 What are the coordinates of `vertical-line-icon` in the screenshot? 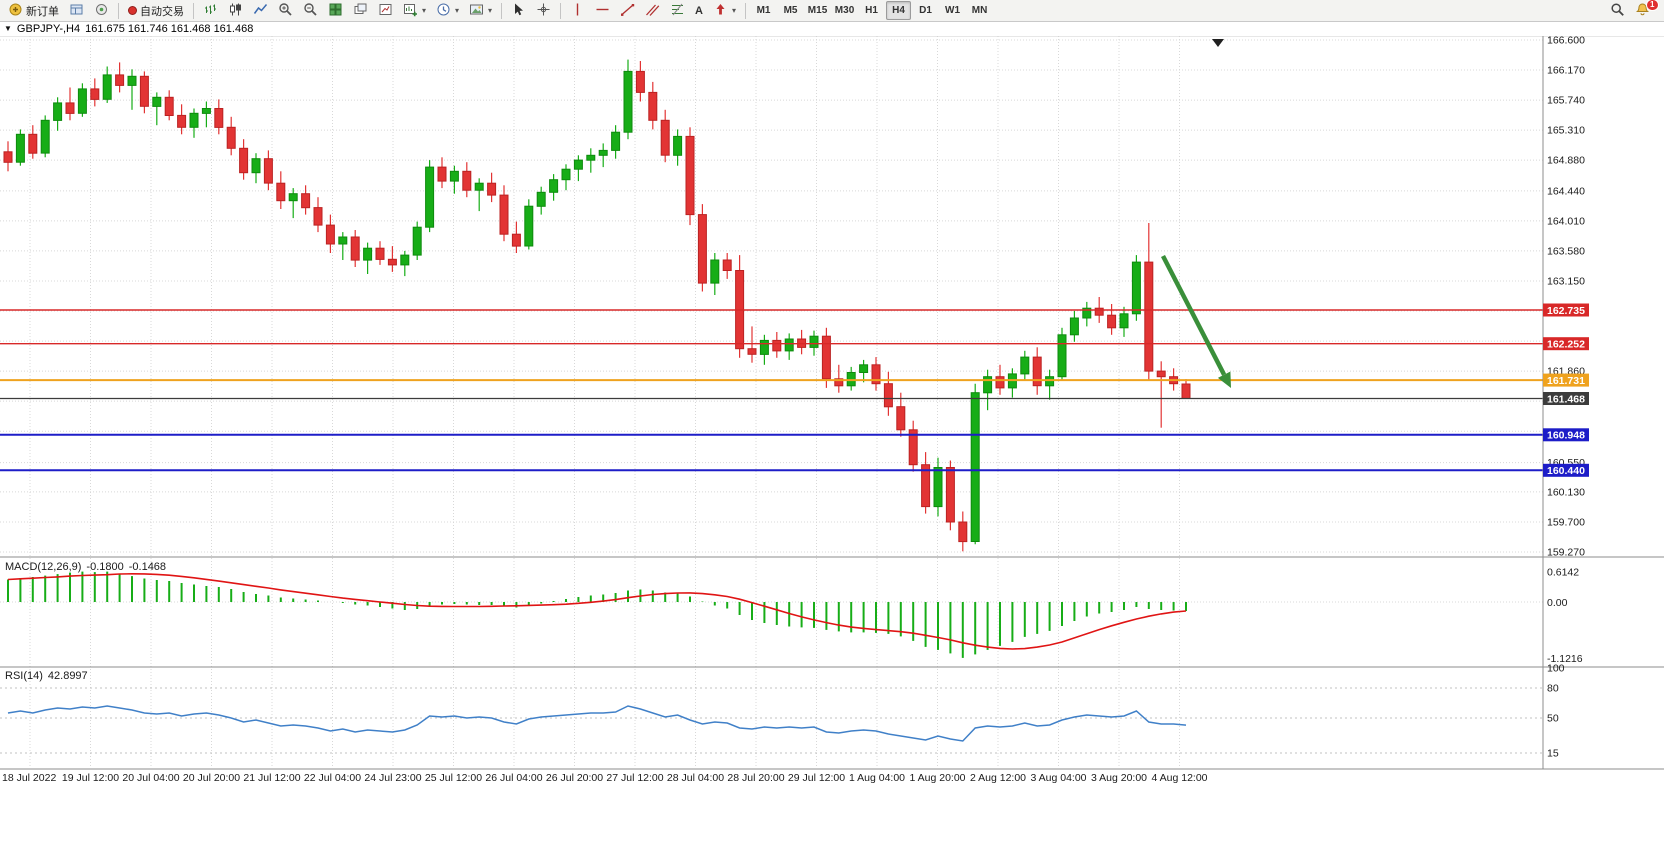 It's located at (577, 11).